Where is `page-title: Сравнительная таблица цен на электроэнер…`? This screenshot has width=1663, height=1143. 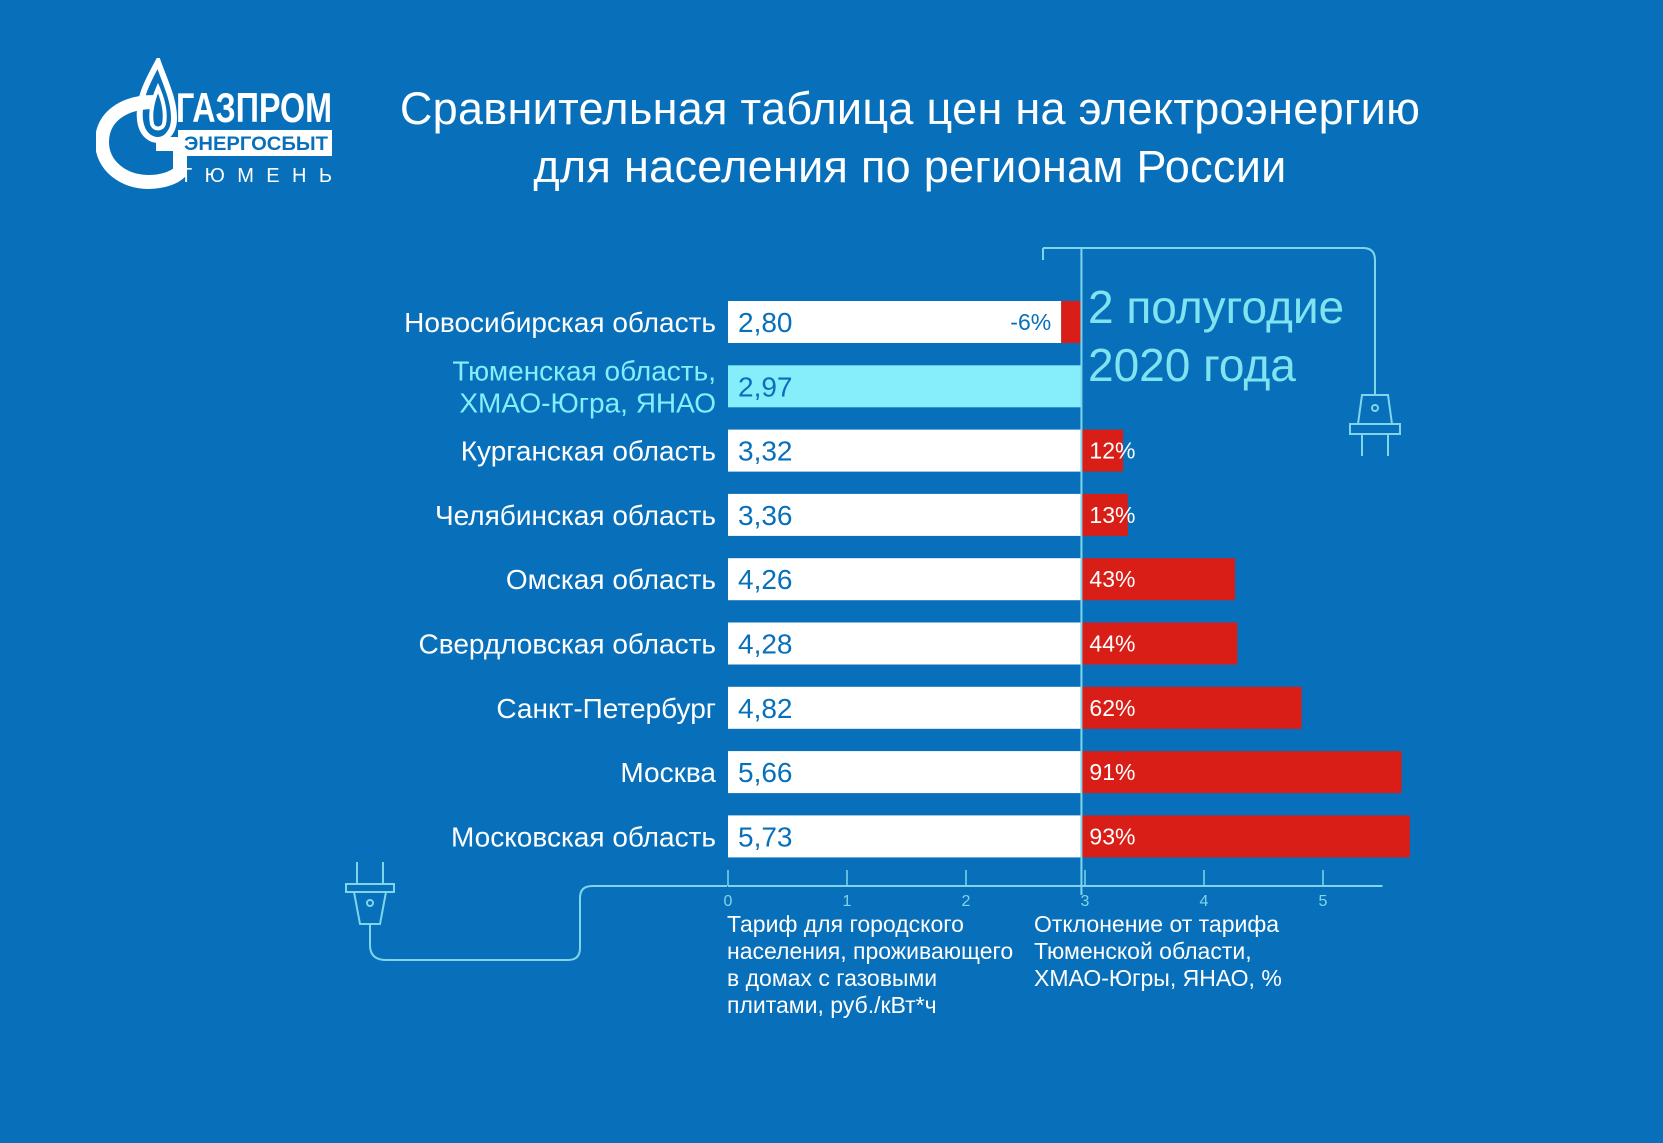
page-title: Сравнительная таблица цен на электроэнер… is located at coordinates (910, 138).